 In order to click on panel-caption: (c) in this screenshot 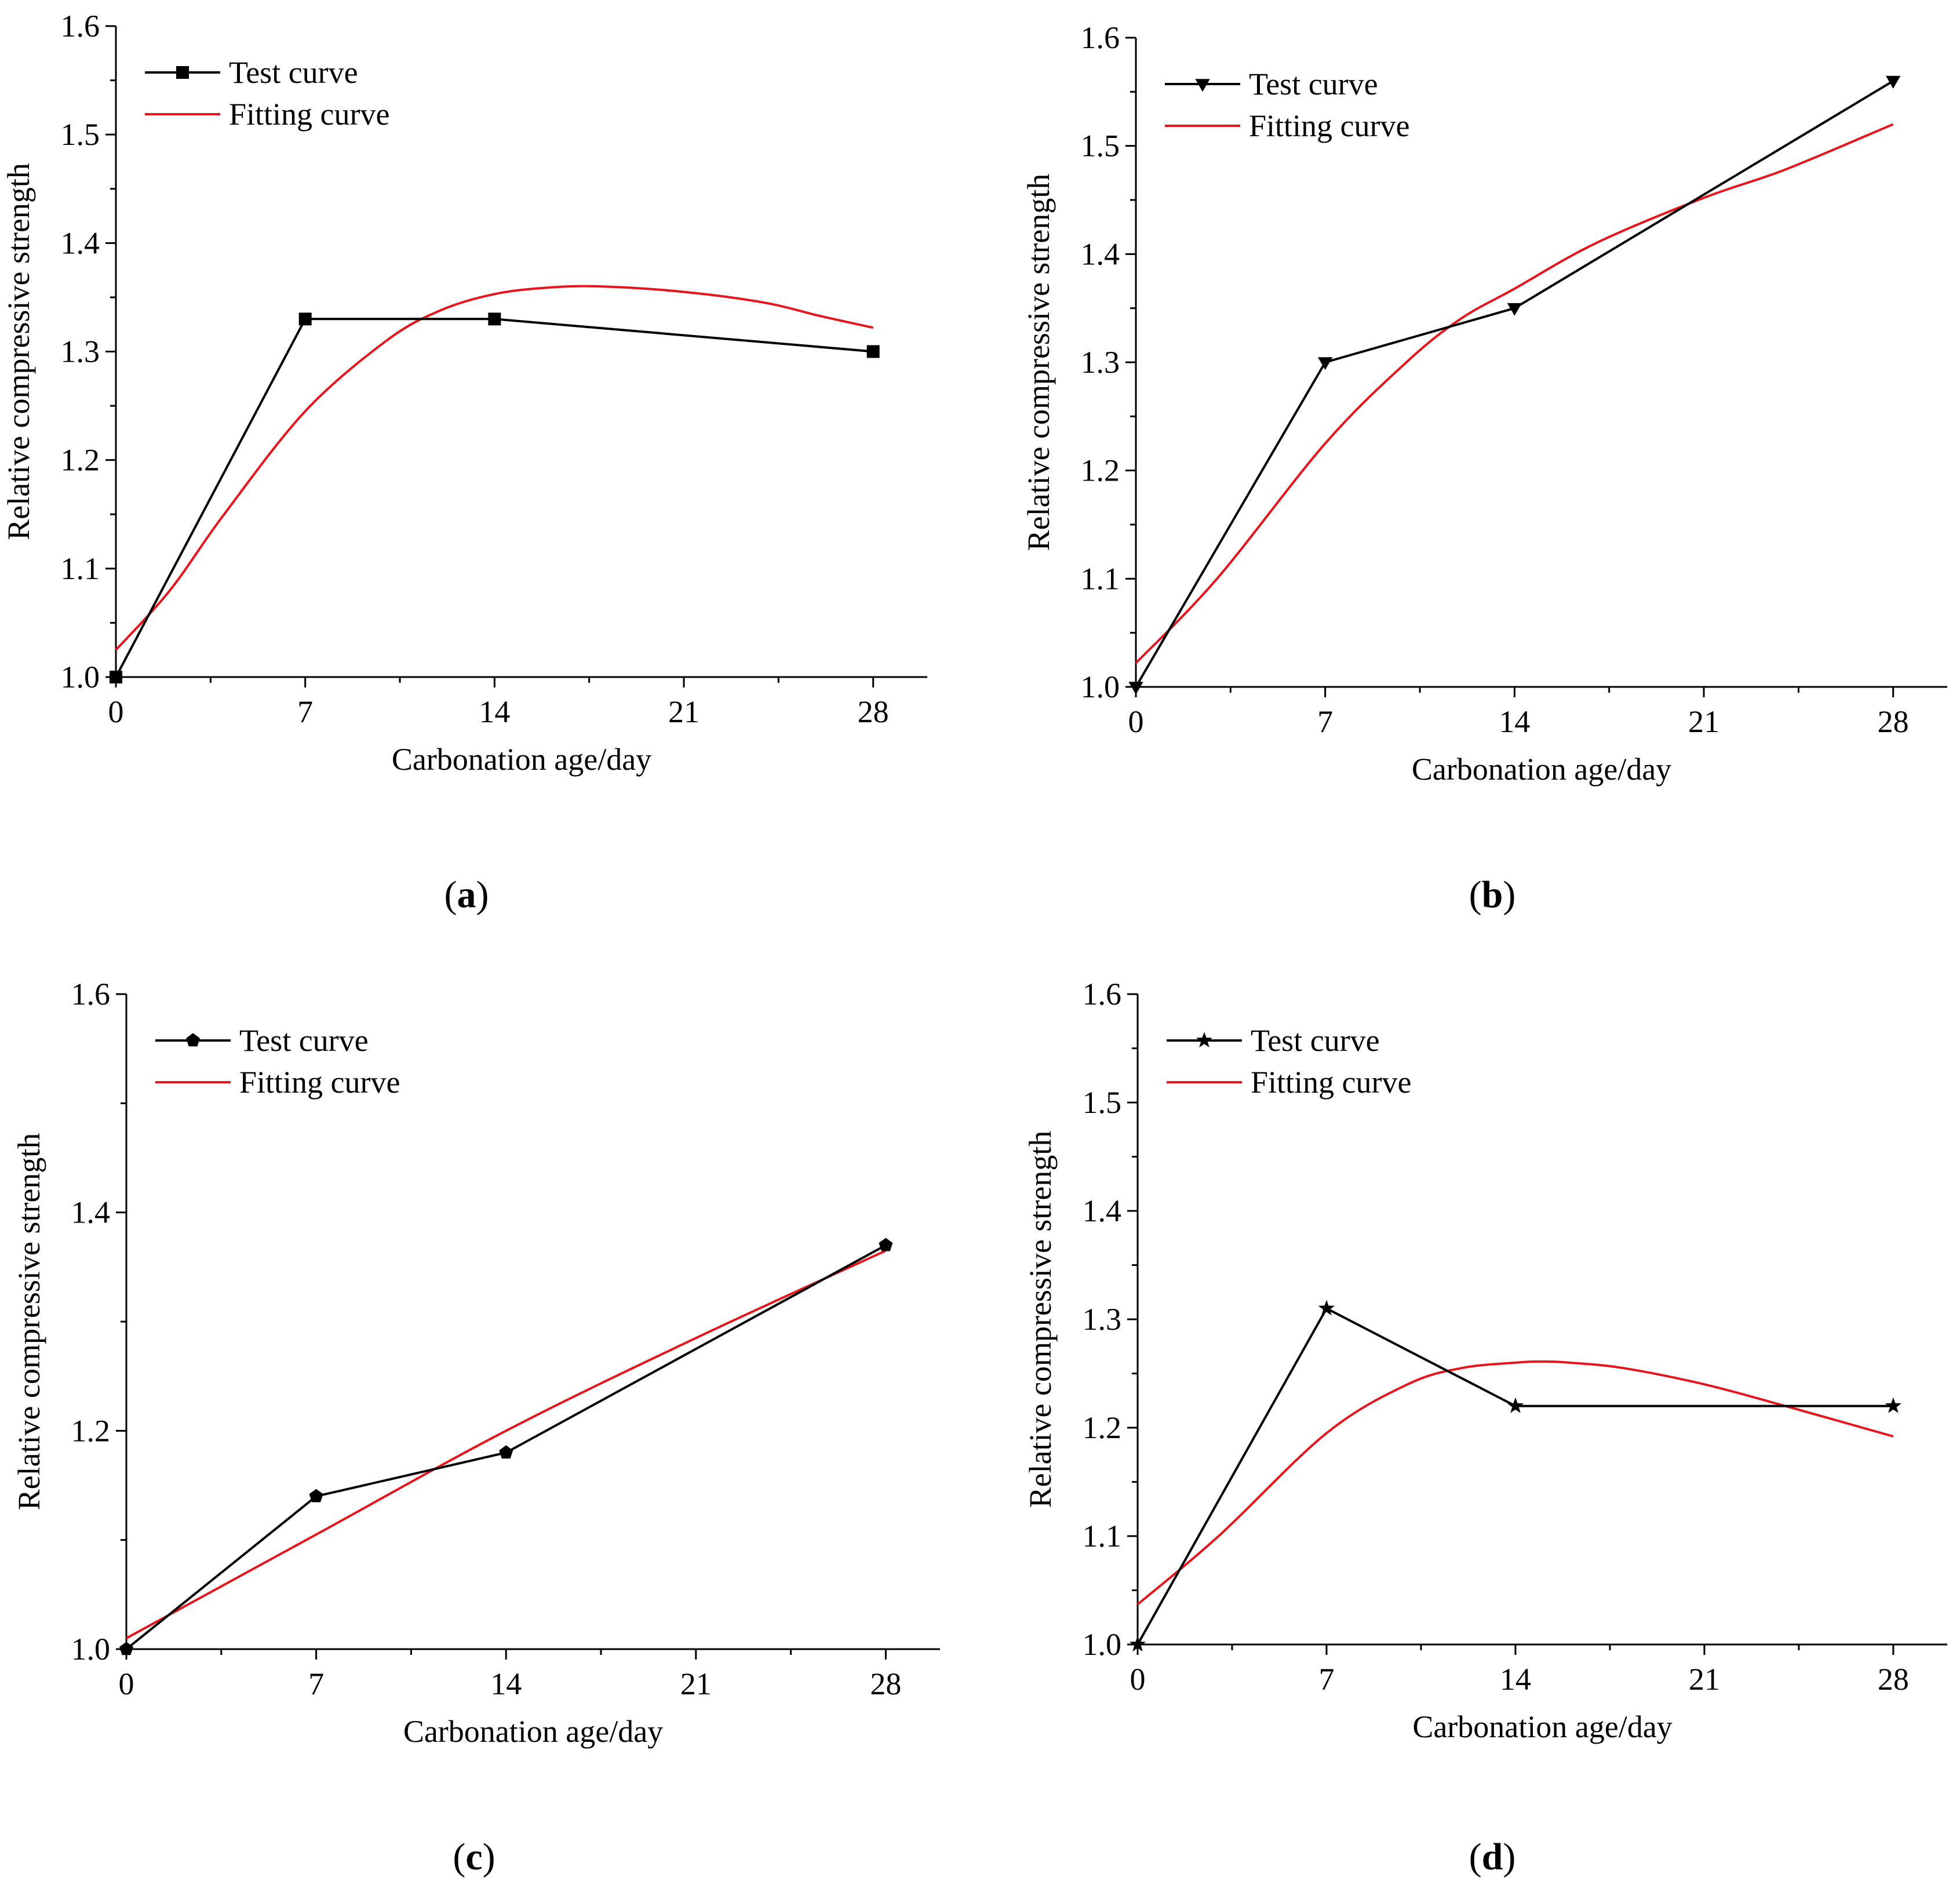, I will do `click(474, 1857)`.